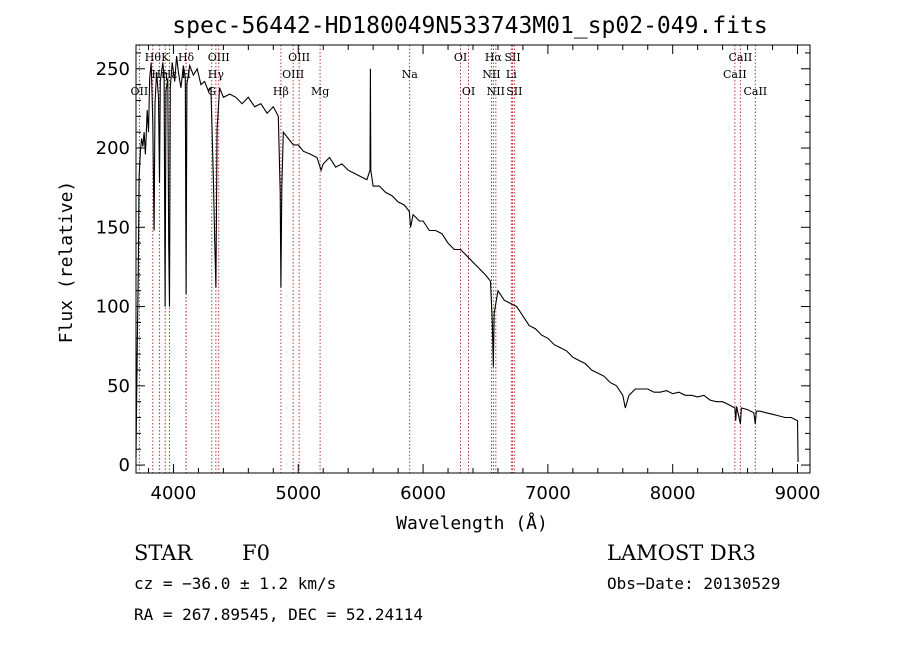 The width and height of the screenshot is (900, 649). I want to click on line-marker-label: Hα, so click(494, 57).